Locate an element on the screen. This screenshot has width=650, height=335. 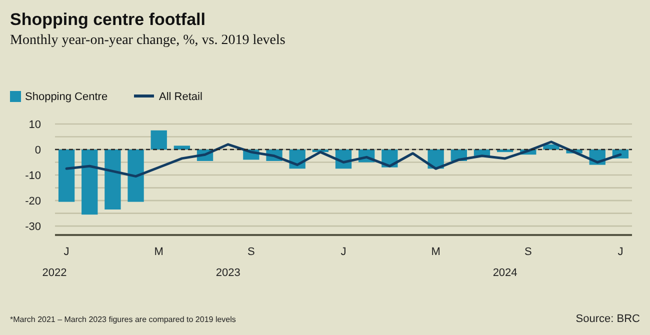
y-tick-label: 10 is located at coordinates (34, 124).